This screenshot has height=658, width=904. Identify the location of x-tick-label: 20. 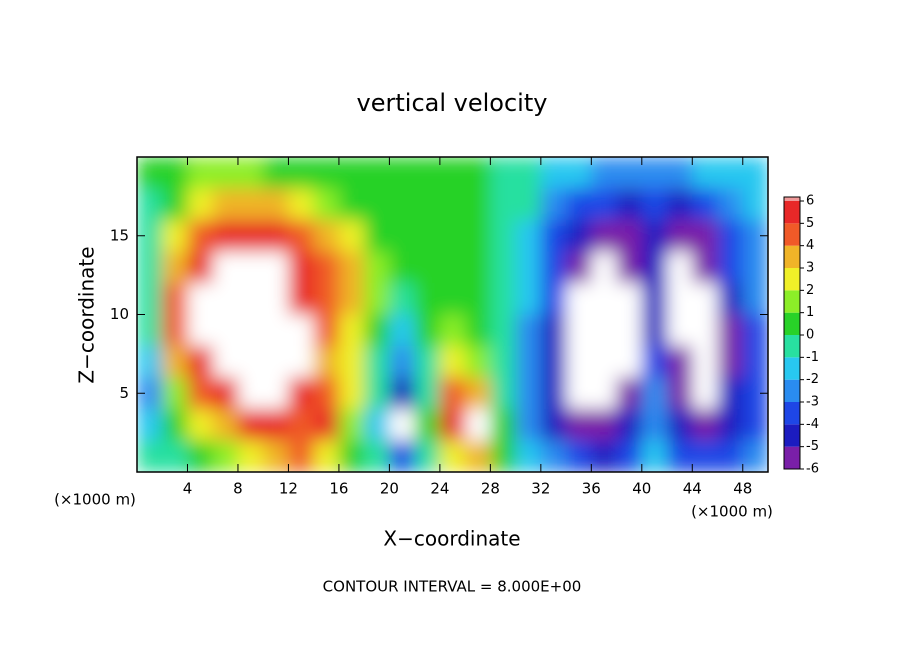
(389, 489).